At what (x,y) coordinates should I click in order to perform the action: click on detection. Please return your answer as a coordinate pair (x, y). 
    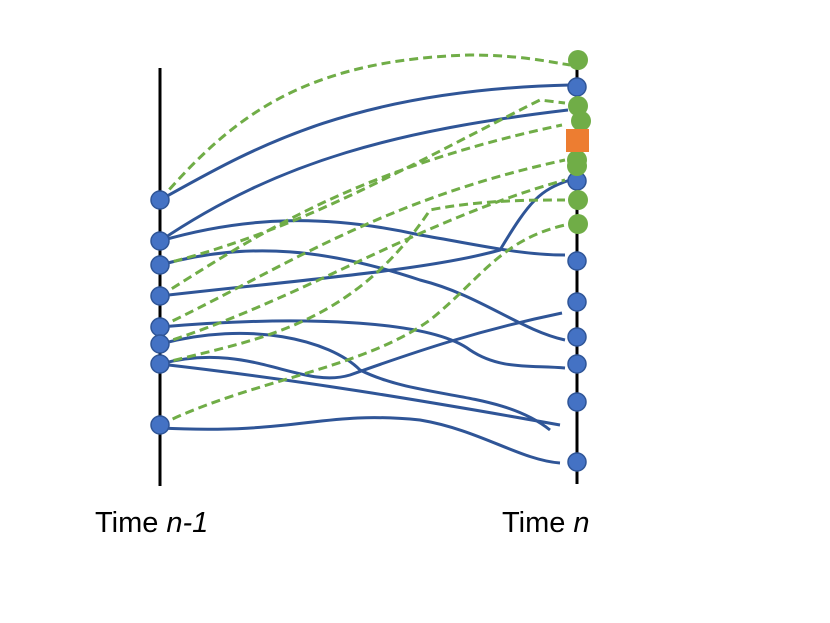
    Looking at the image, I should click on (577, 140).